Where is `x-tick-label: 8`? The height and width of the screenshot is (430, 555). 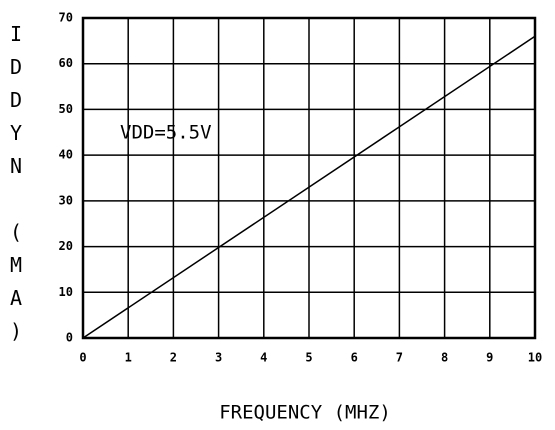
x-tick-label: 8 is located at coordinates (444, 358).